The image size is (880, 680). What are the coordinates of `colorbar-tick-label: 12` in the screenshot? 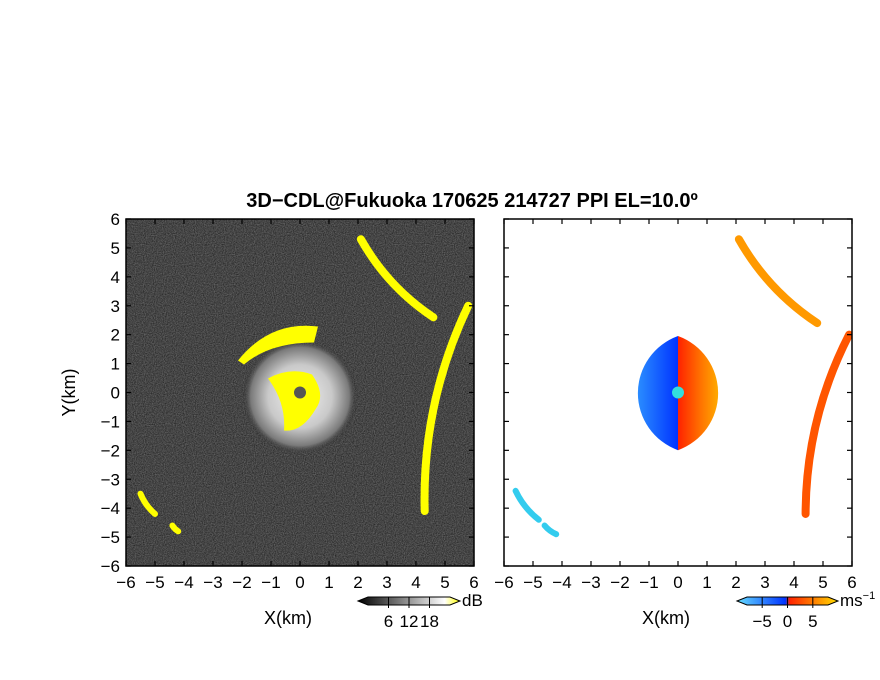 It's located at (409, 621).